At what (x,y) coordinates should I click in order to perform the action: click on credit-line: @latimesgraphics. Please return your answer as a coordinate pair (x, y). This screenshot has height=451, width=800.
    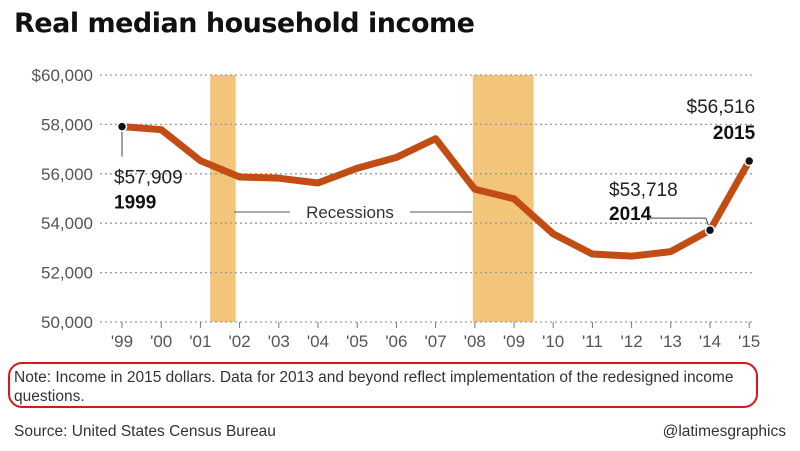
    Looking at the image, I should click on (724, 431).